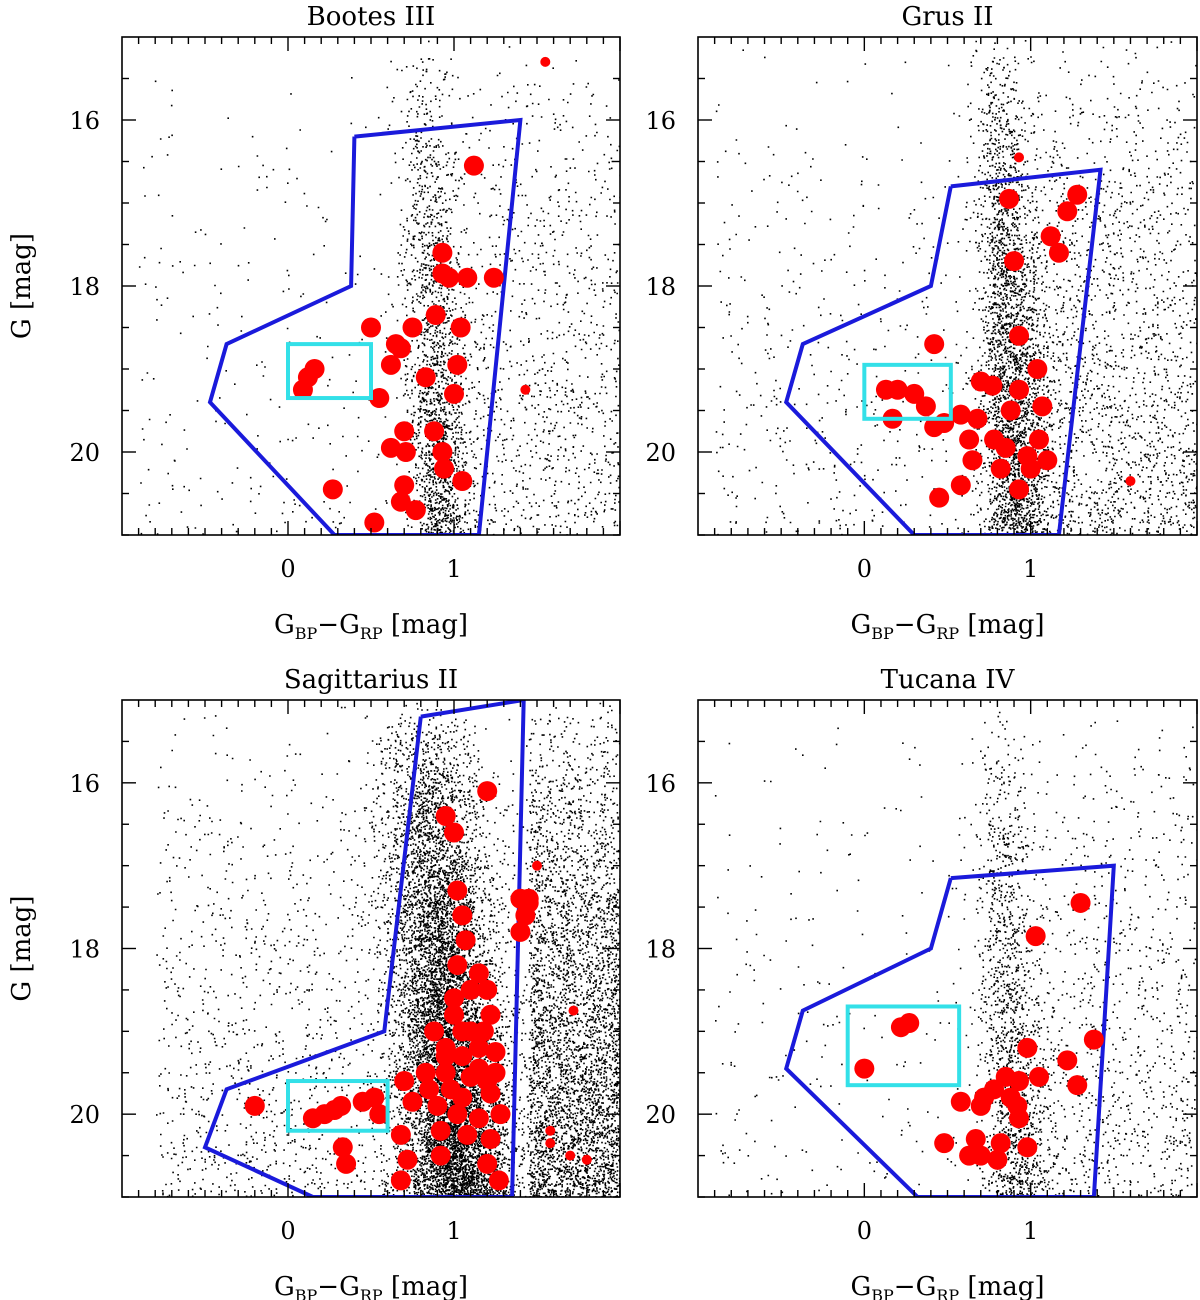 This screenshot has width=1200, height=1300. I want to click on y-axis-label: G [mag], so click(22, 286).